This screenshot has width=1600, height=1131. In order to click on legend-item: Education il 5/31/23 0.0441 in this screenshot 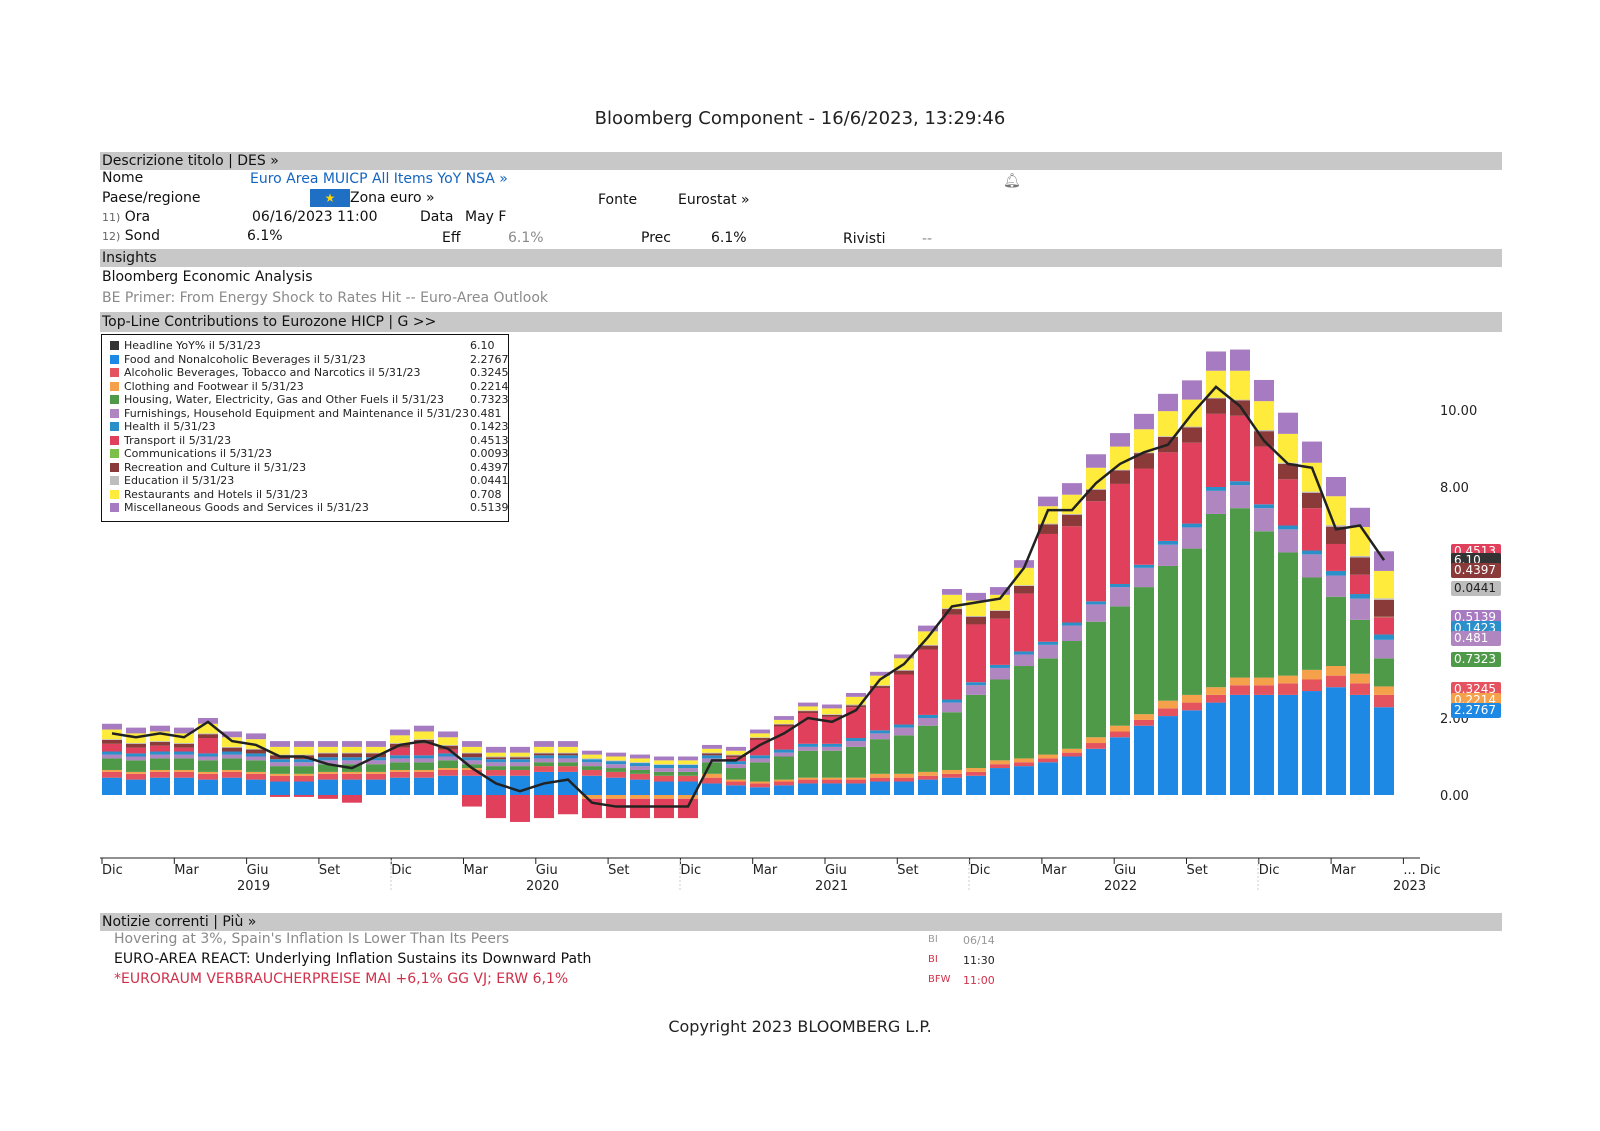, I will do `click(309, 480)`.